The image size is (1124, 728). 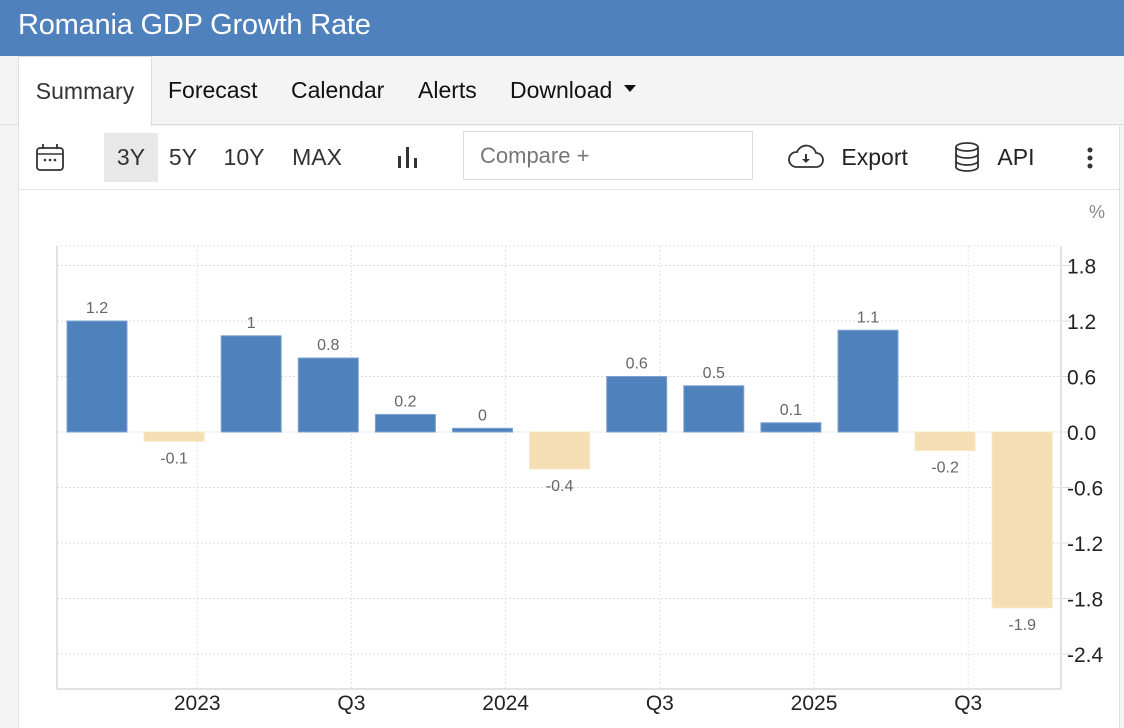 I want to click on export-button: Export, so click(x=847, y=157).